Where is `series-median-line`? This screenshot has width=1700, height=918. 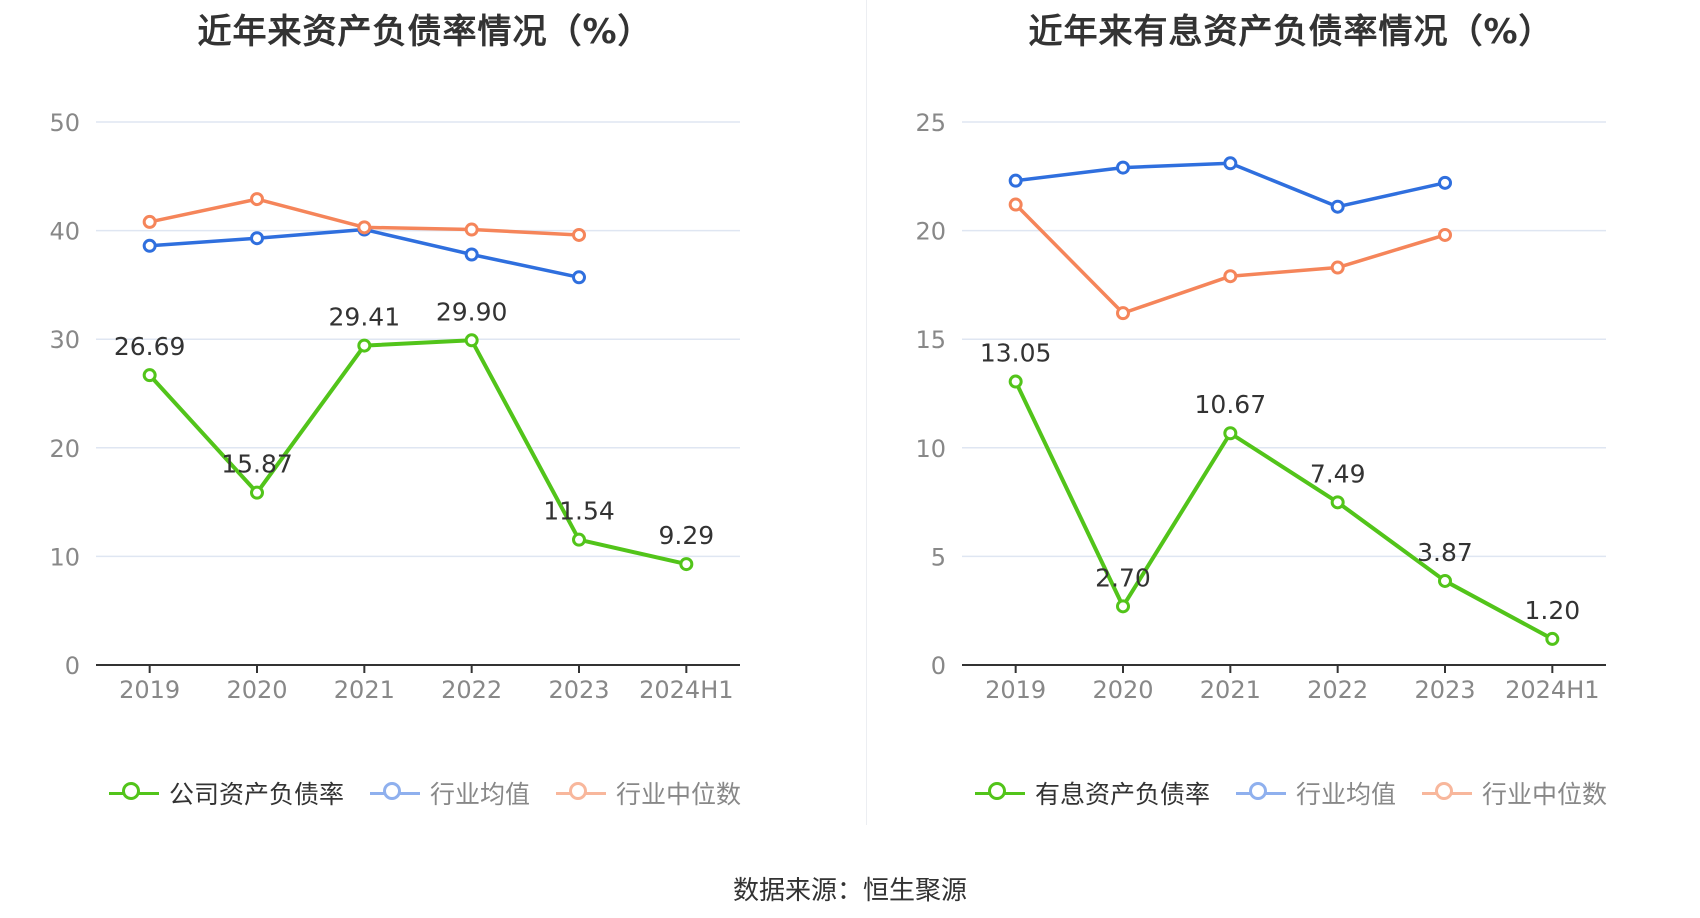 series-median-line is located at coordinates (1230, 259).